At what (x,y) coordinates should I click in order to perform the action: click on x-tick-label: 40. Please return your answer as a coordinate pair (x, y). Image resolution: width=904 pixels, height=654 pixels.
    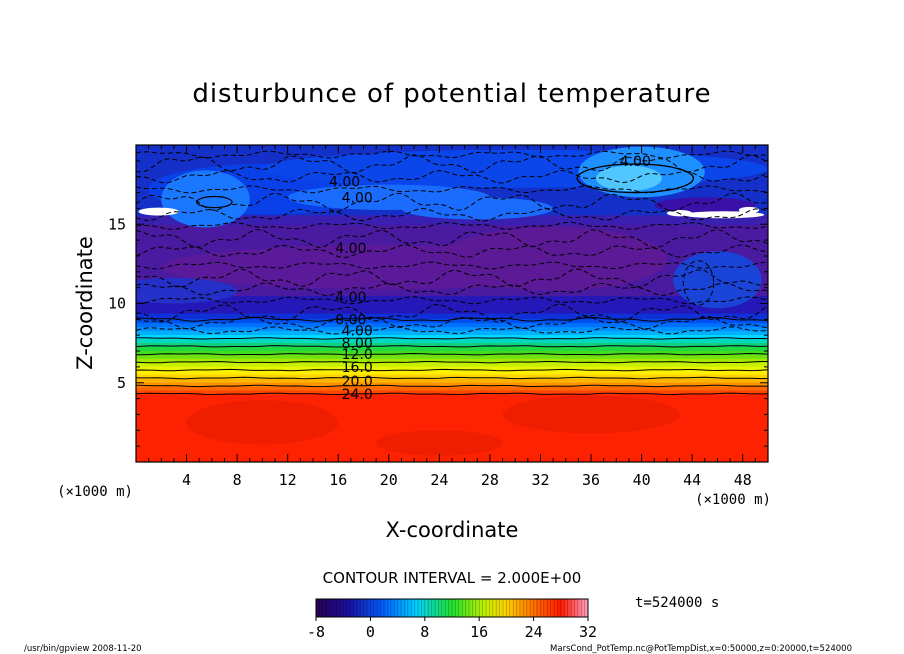
    Looking at the image, I should click on (642, 480).